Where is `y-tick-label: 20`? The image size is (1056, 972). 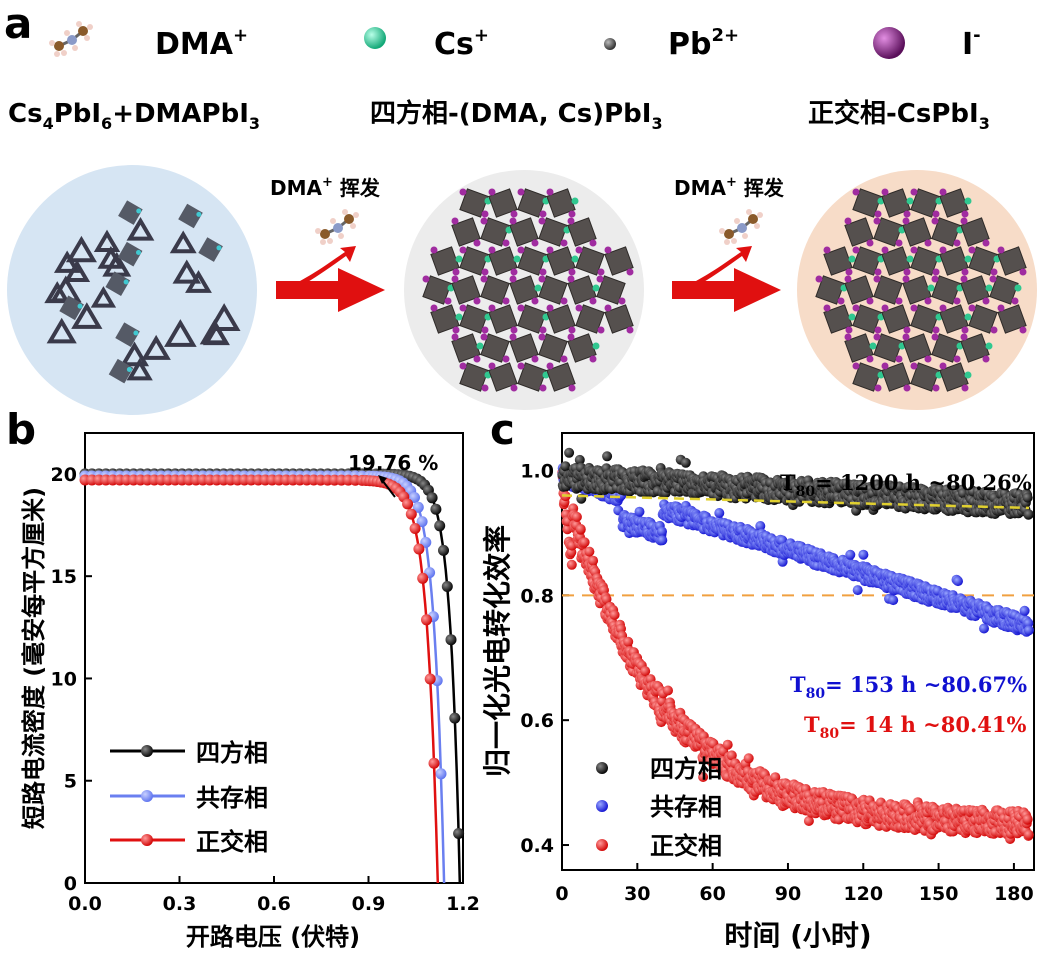
y-tick-label: 20 is located at coordinates (64, 475).